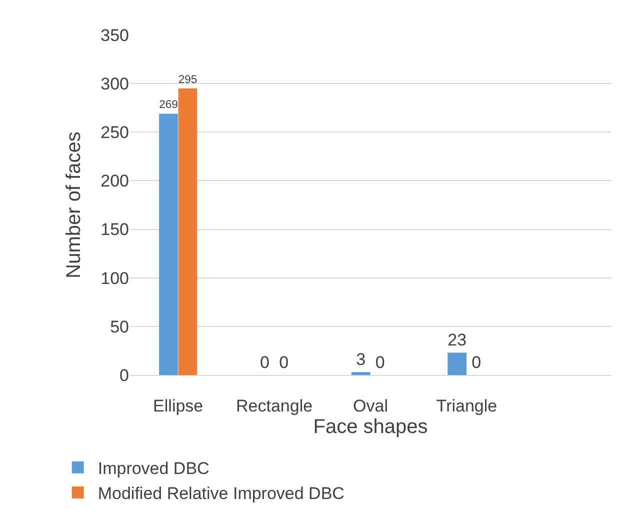 This screenshot has height=530, width=629. I want to click on y-tick-label: 350, so click(114, 35).